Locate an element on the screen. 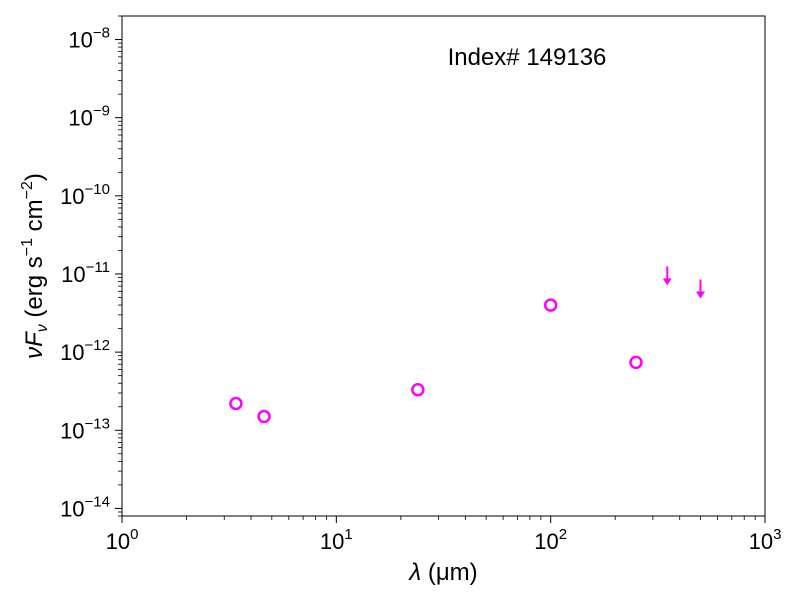 Image resolution: width=800 pixels, height=600 pixels. y-tick-label: 10⁻⁸ is located at coordinates (89, 39).